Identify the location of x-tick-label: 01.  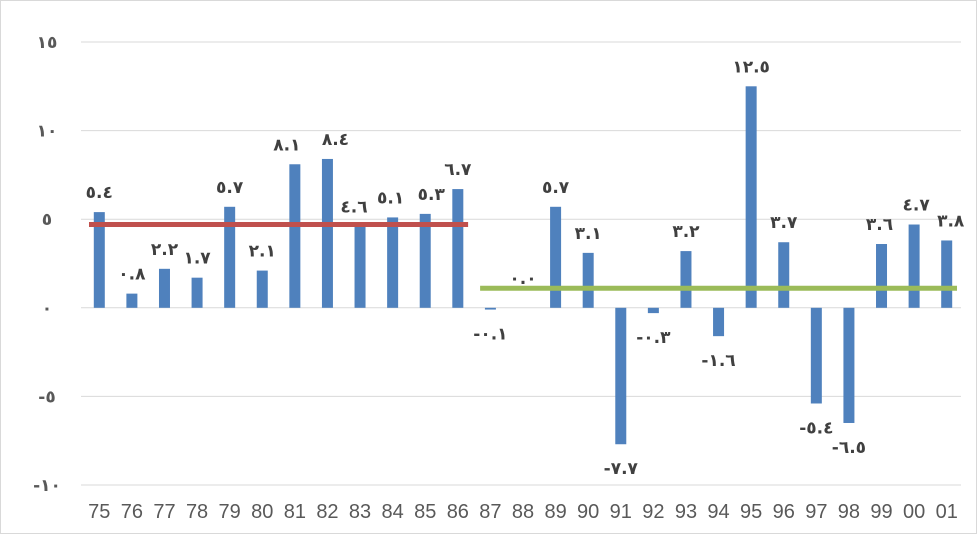
(947, 512).